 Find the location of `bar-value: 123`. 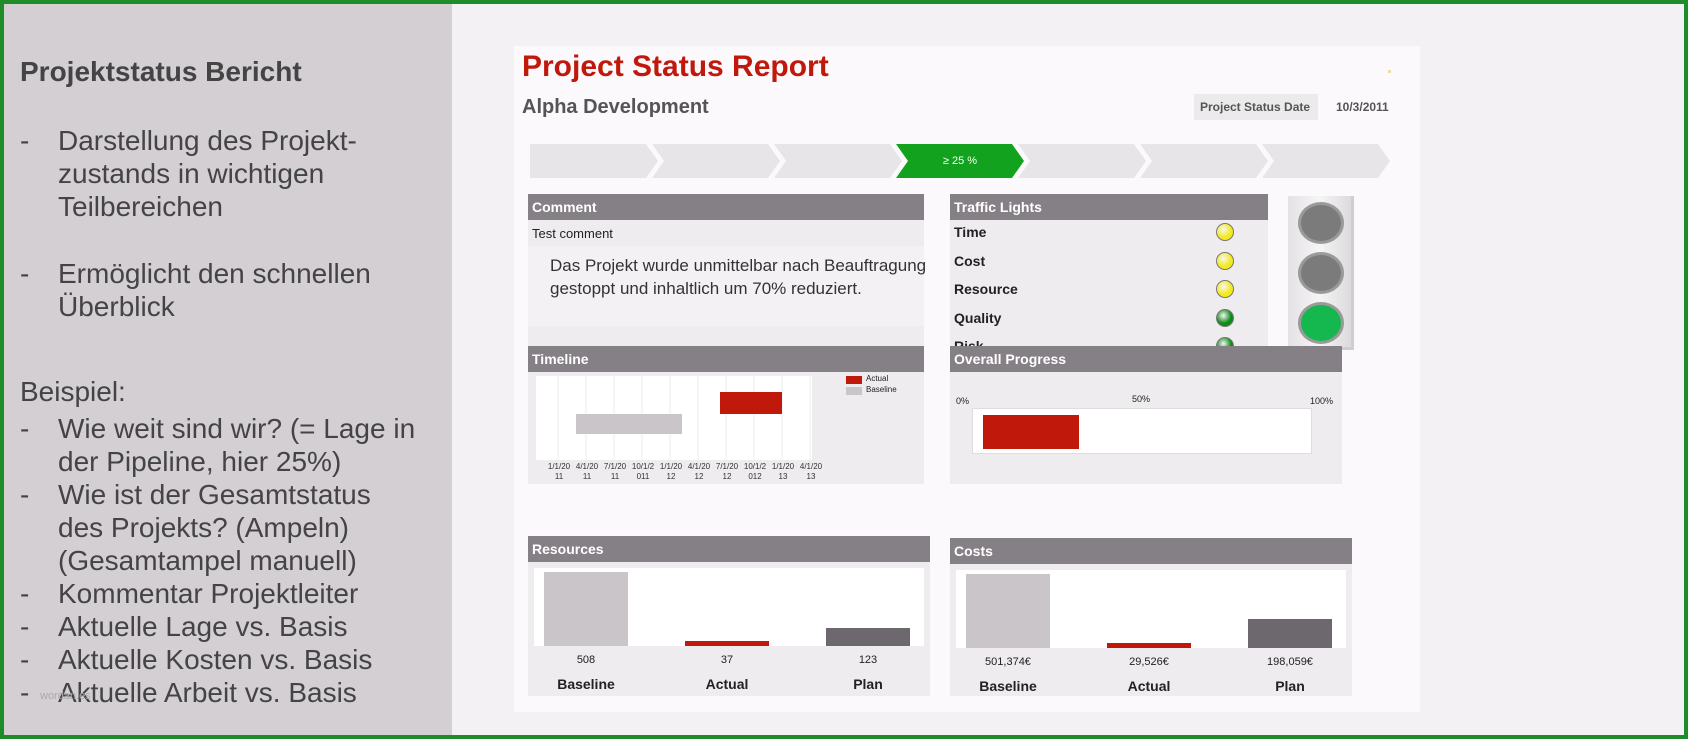

bar-value: 123 is located at coordinates (868, 660).